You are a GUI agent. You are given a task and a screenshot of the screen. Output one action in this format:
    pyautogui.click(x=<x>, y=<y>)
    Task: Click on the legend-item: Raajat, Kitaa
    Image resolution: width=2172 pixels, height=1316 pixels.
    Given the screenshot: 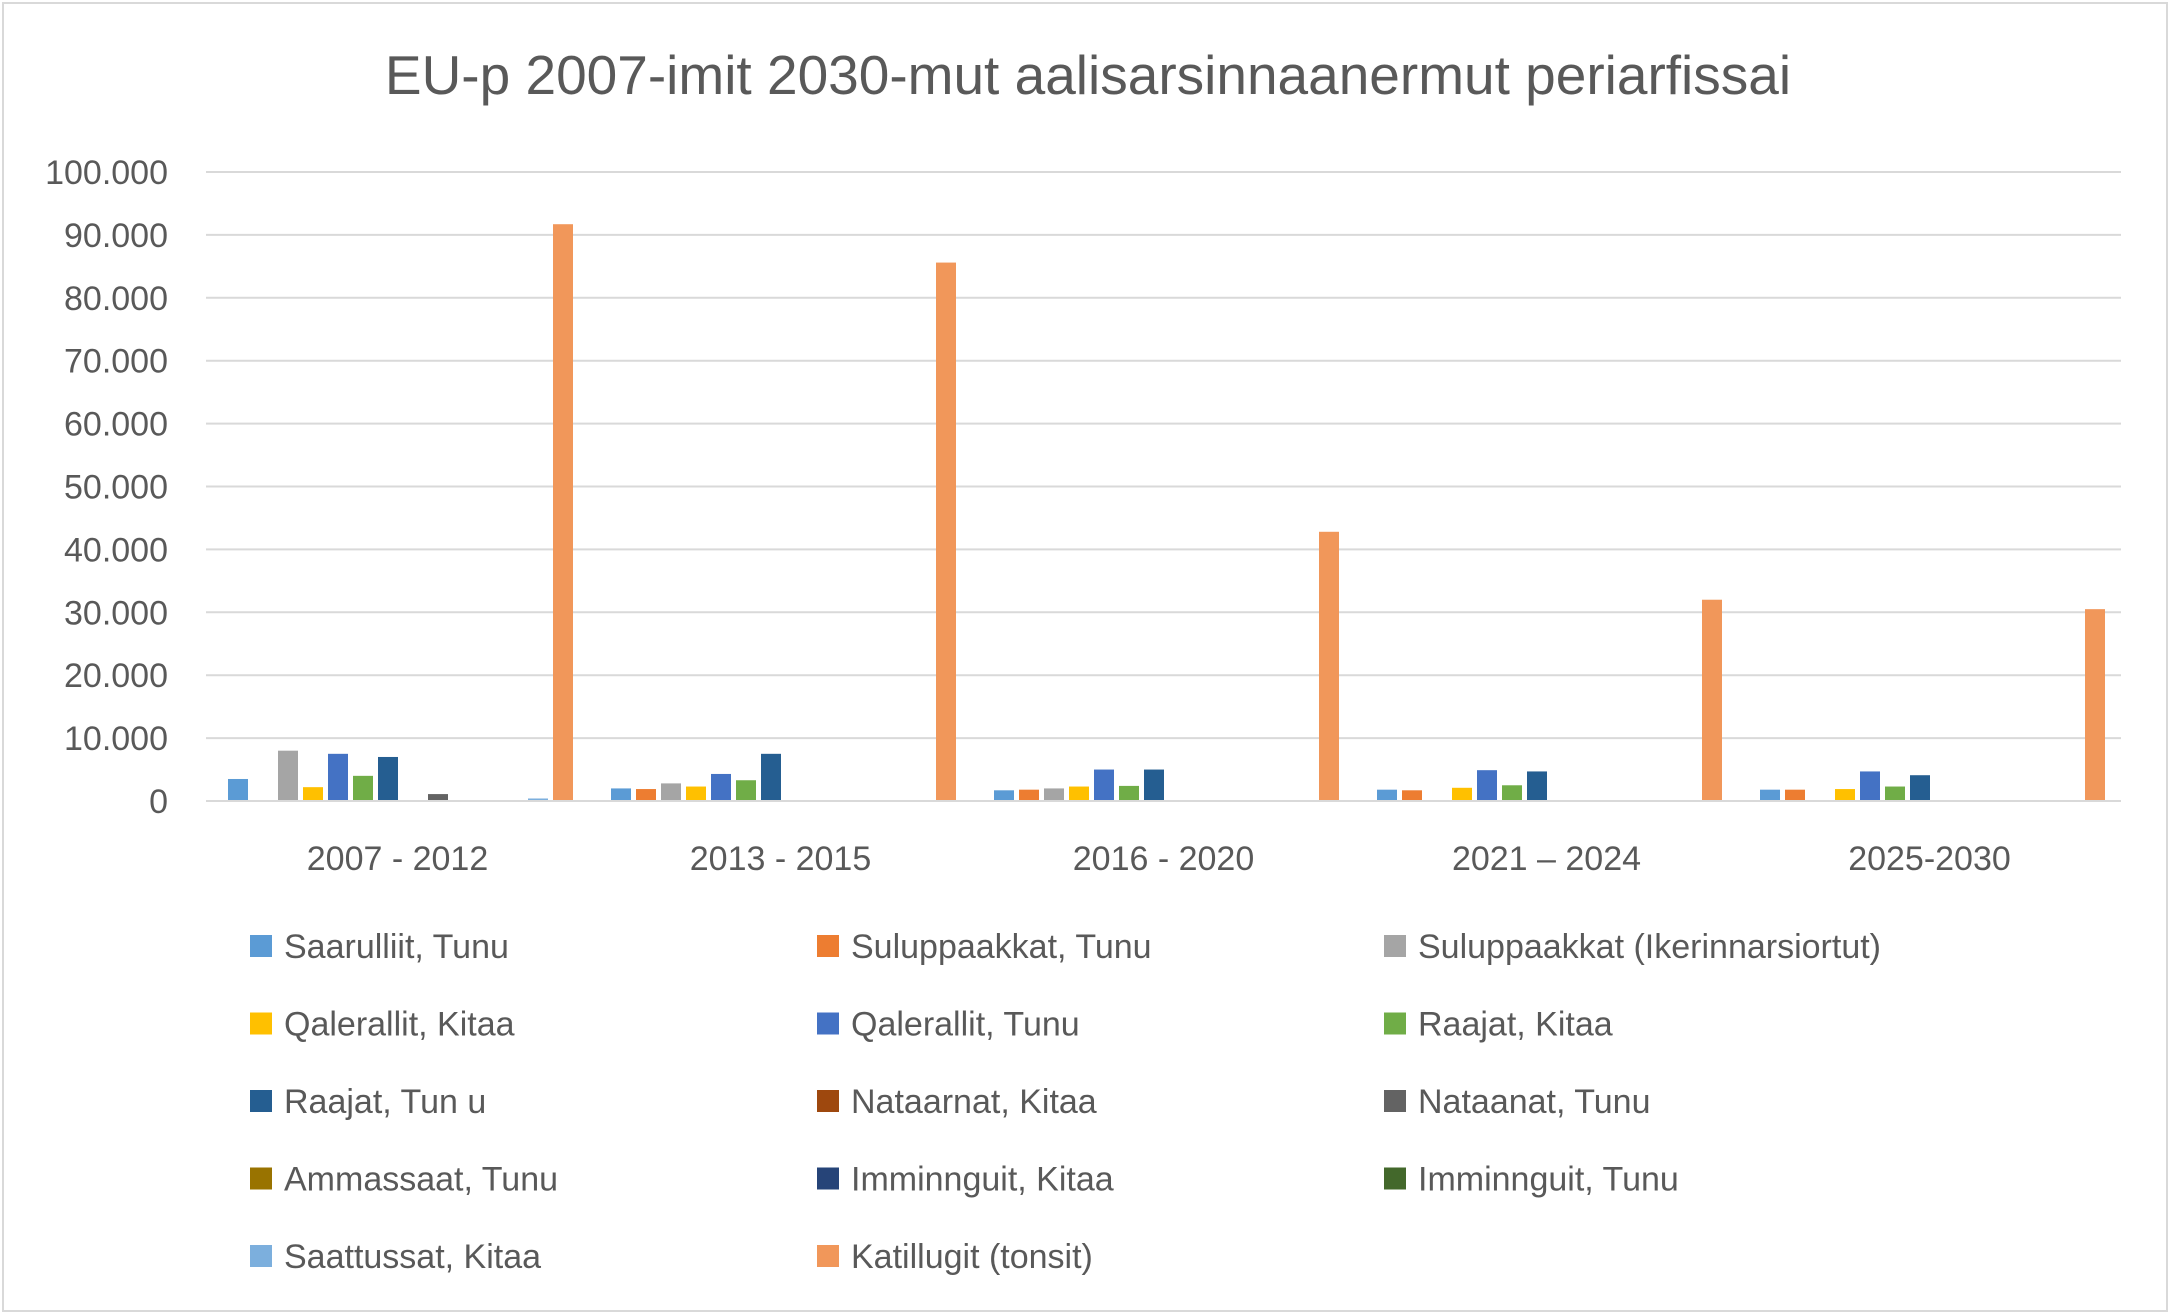 What is the action you would take?
    pyautogui.click(x=1498, y=1025)
    